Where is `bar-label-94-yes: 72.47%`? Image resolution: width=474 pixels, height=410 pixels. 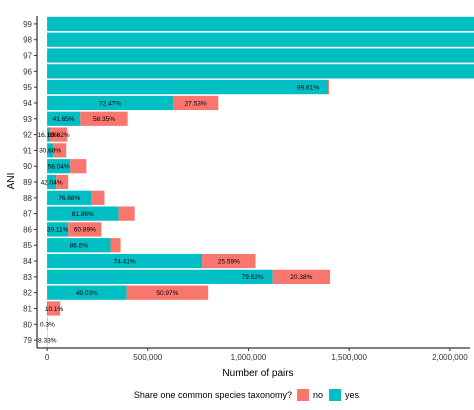
bar-label-94-yes: 72.47% is located at coordinates (110, 103).